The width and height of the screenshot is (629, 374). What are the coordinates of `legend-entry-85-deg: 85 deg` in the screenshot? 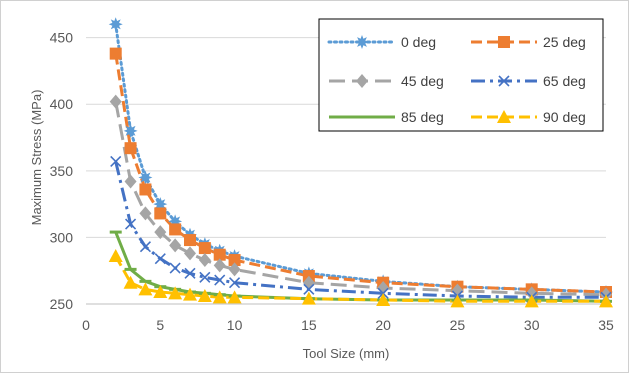 It's located at (386, 117).